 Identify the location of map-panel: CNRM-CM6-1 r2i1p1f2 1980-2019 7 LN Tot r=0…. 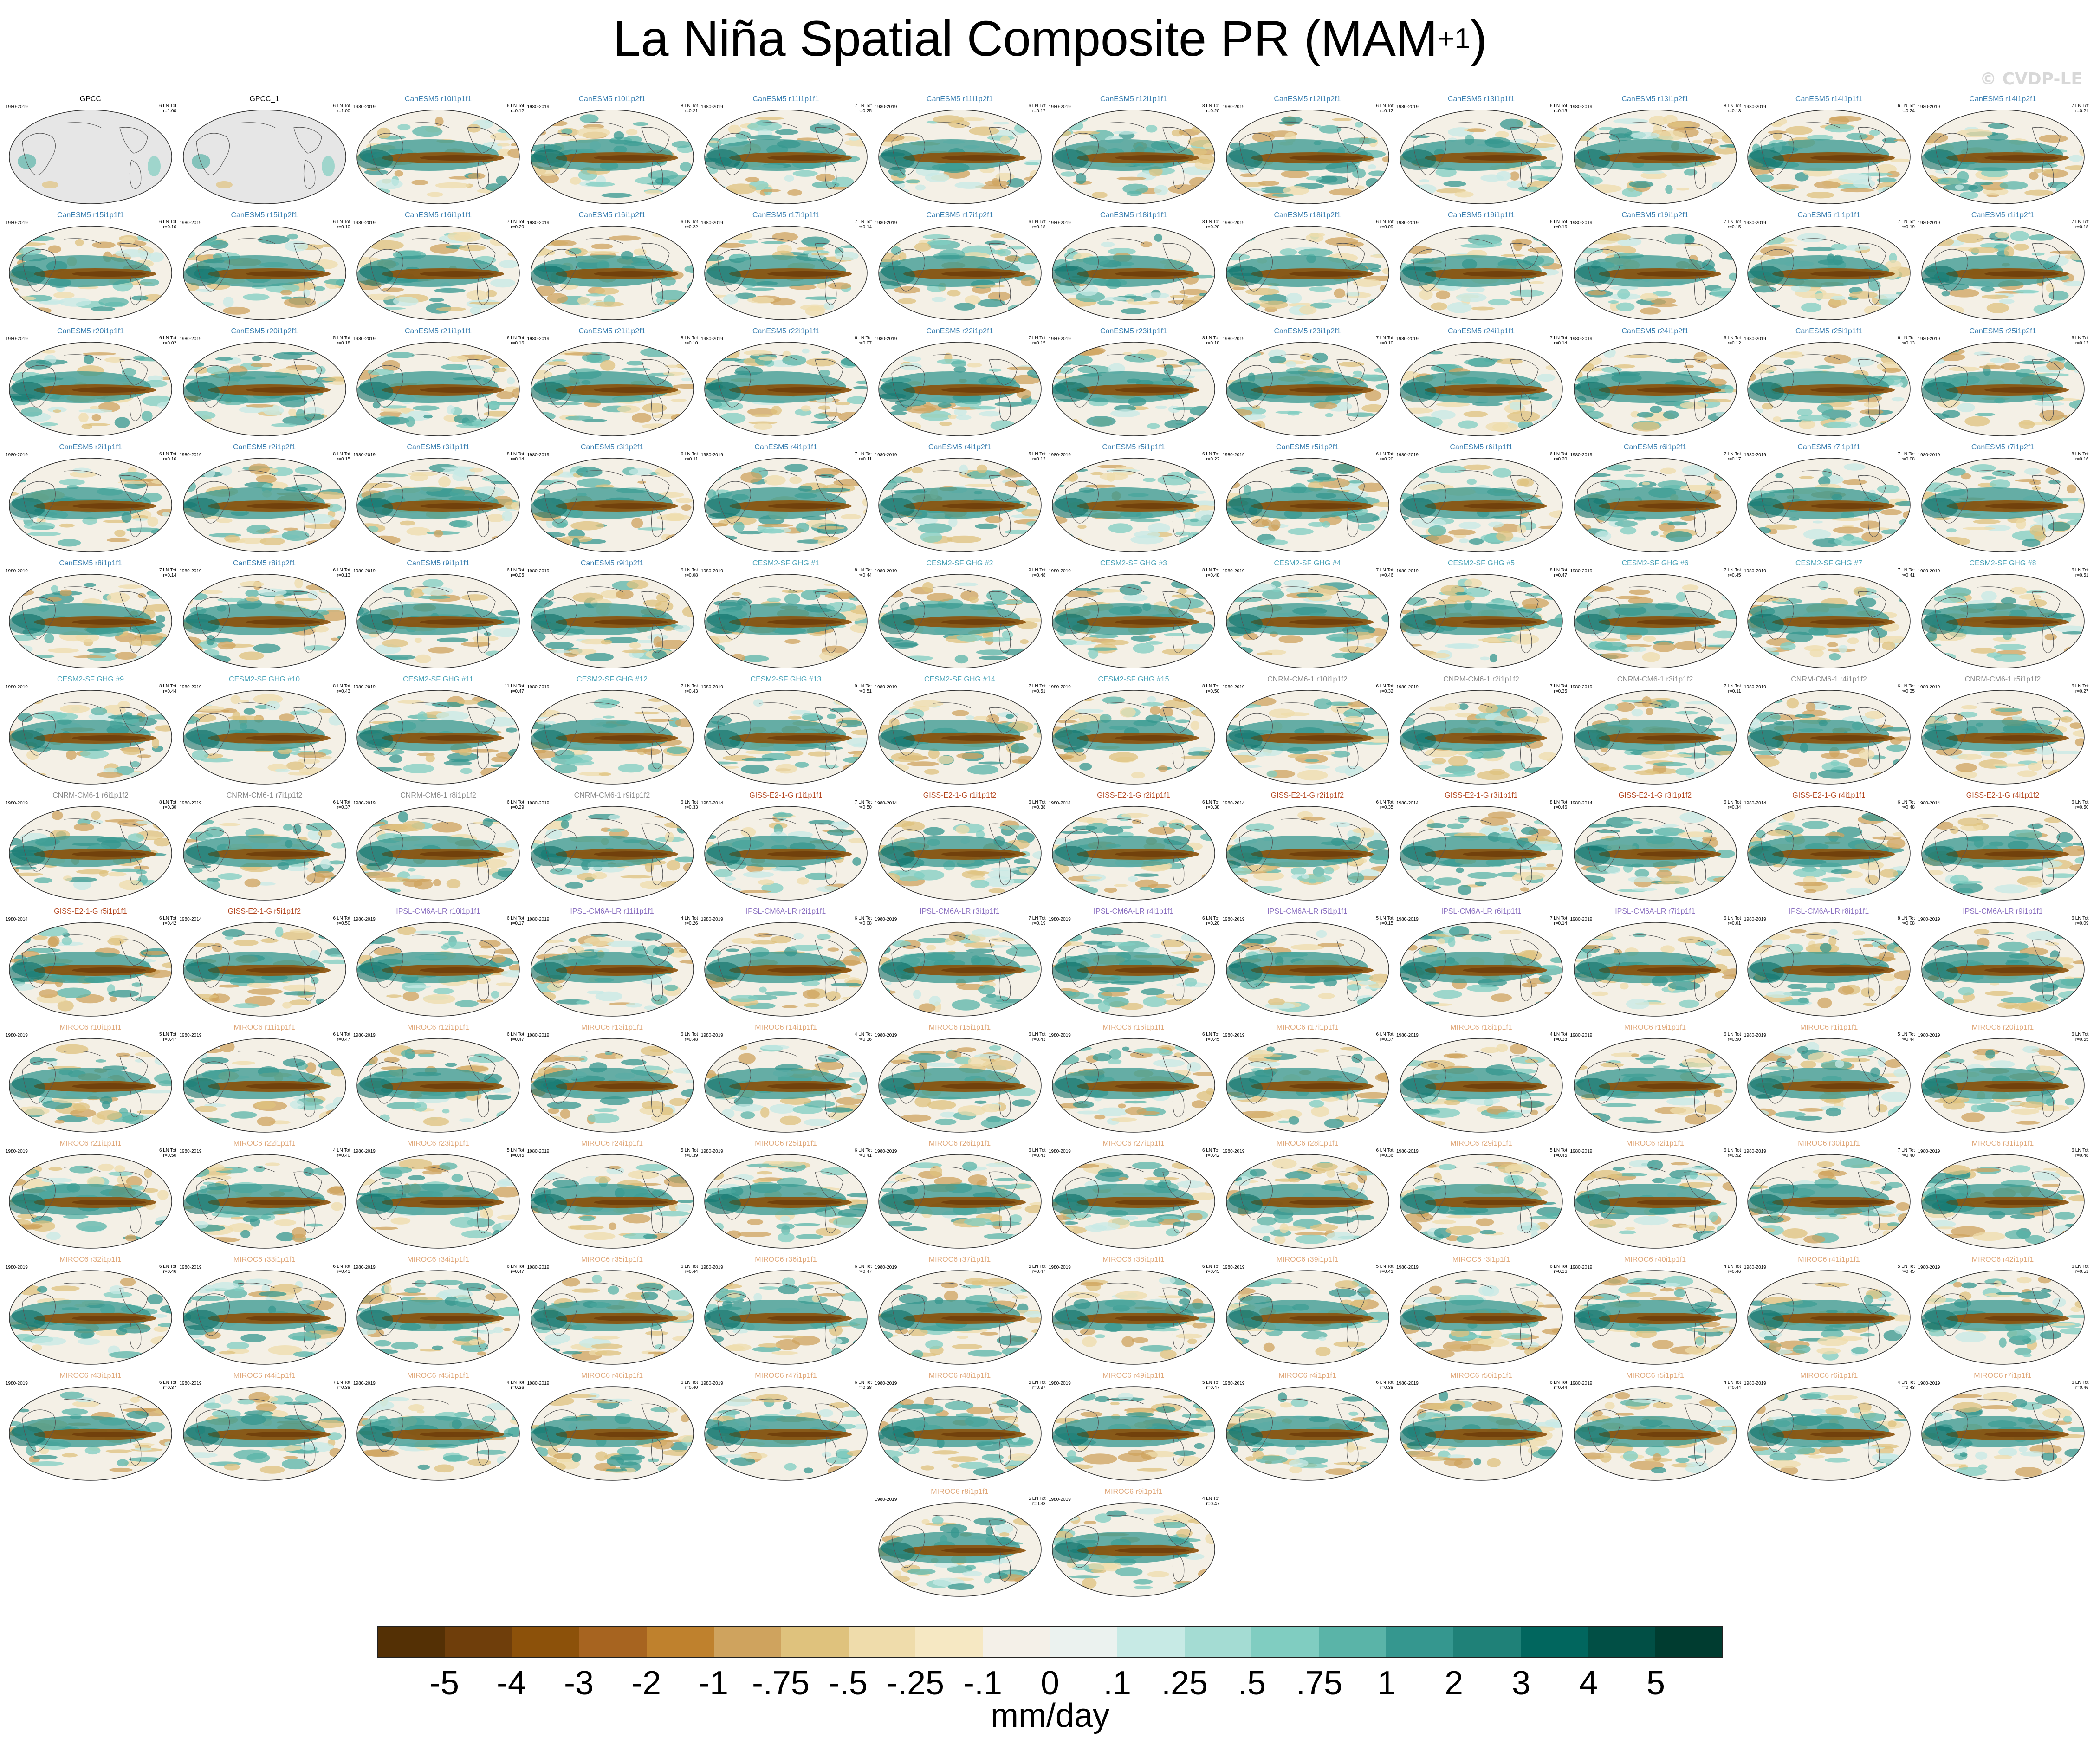
(1481, 733).